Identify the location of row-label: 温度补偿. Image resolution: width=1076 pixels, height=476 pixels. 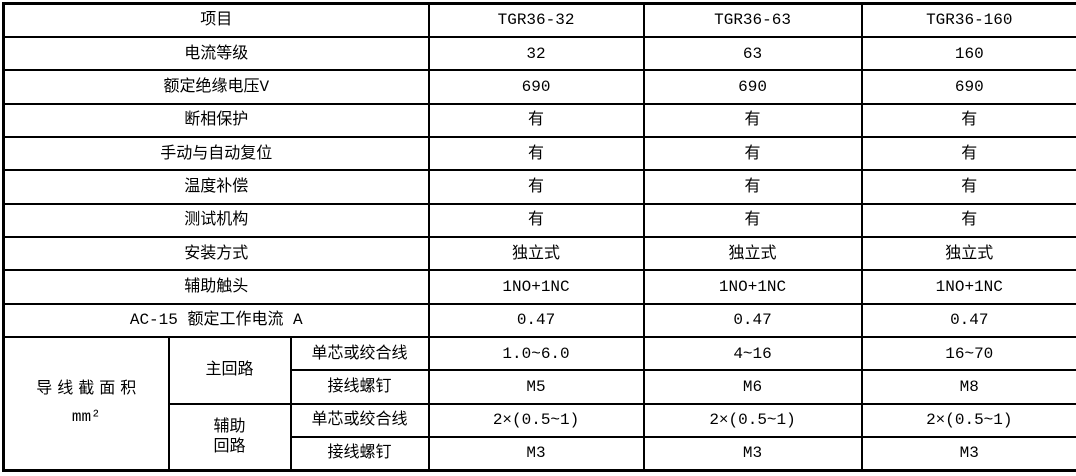
(216, 187).